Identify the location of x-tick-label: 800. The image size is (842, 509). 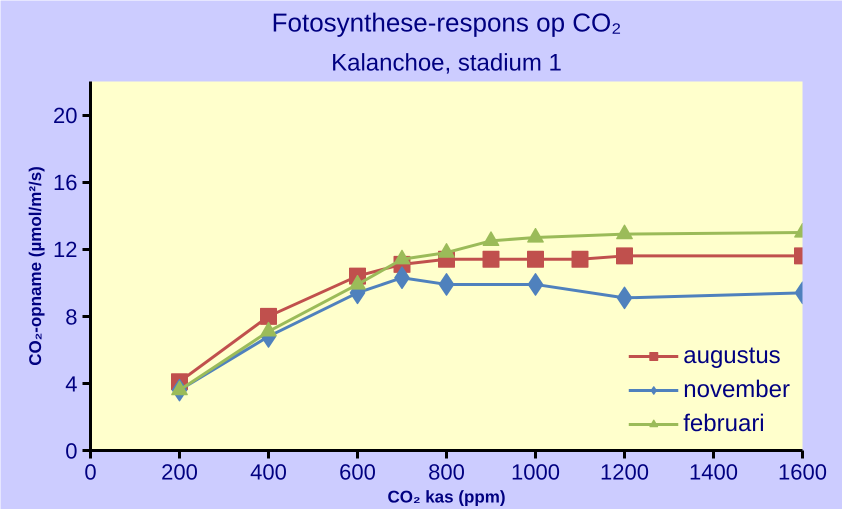
(446, 472).